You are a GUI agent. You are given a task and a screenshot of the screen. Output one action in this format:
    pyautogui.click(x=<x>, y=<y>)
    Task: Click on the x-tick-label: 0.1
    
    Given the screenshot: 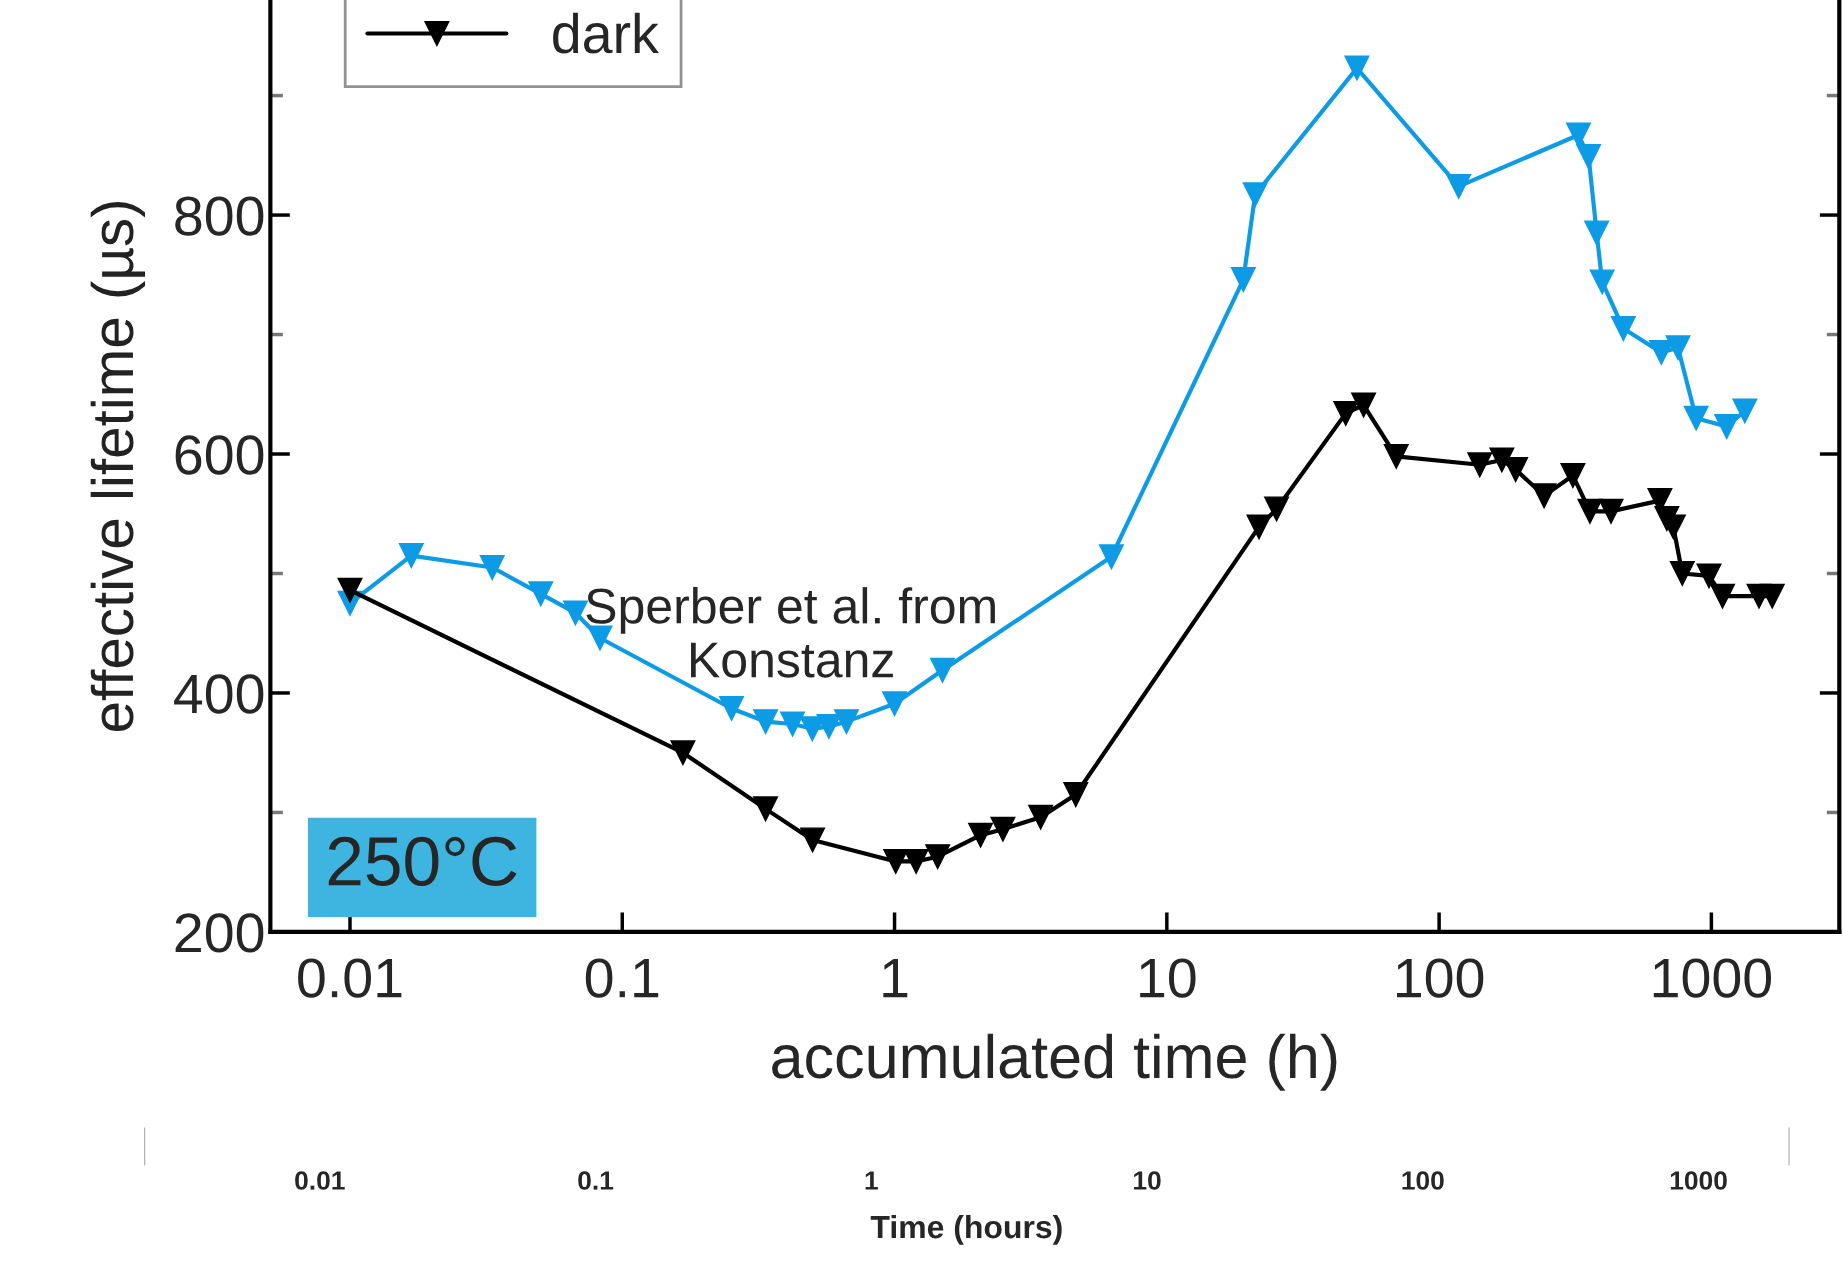 What is the action you would take?
    pyautogui.click(x=622, y=978)
    